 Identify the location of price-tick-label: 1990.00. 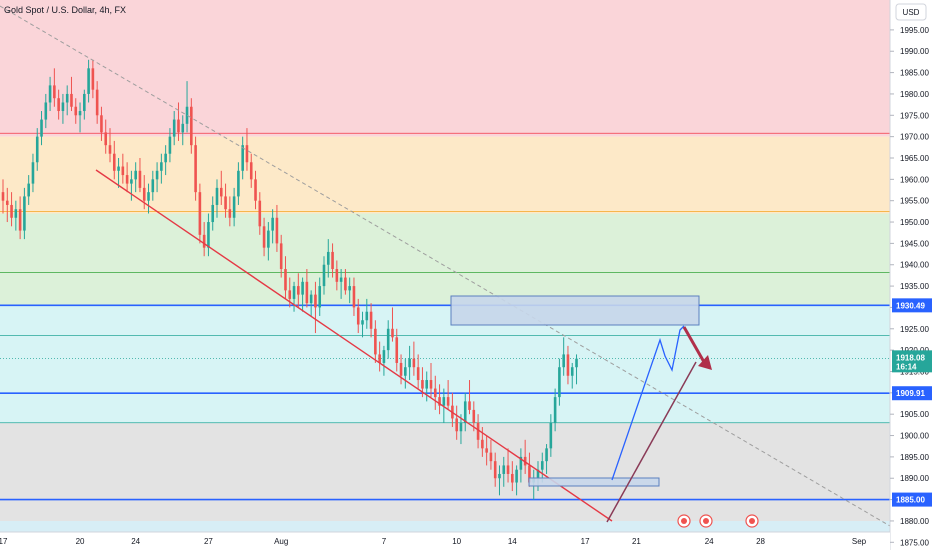
(914, 51).